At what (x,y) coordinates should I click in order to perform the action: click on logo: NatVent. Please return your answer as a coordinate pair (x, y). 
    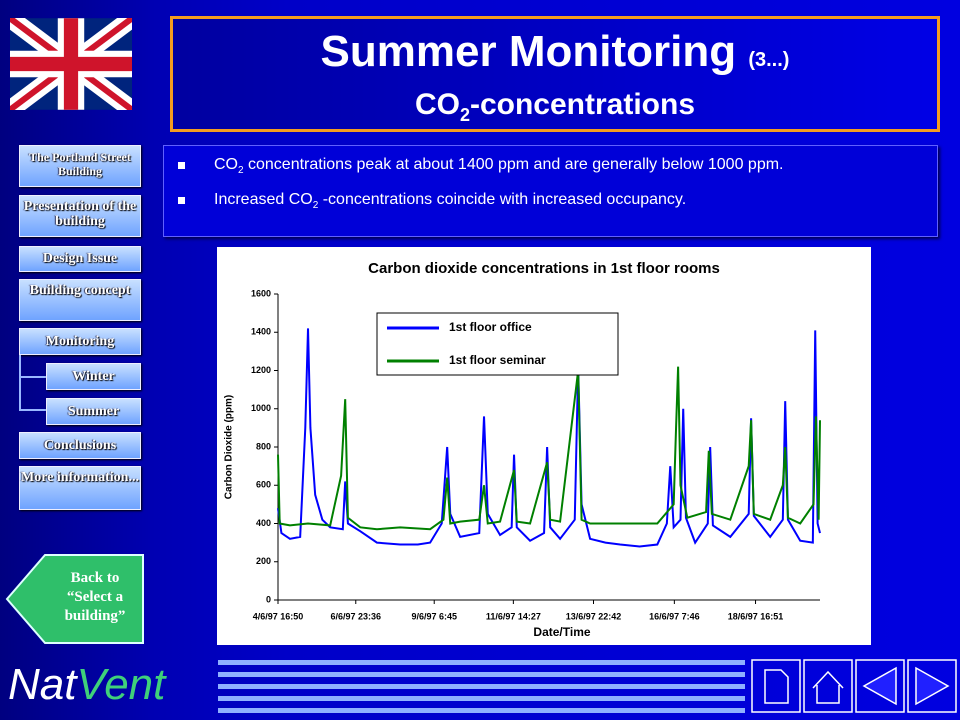
    Looking at the image, I should click on (86, 685).